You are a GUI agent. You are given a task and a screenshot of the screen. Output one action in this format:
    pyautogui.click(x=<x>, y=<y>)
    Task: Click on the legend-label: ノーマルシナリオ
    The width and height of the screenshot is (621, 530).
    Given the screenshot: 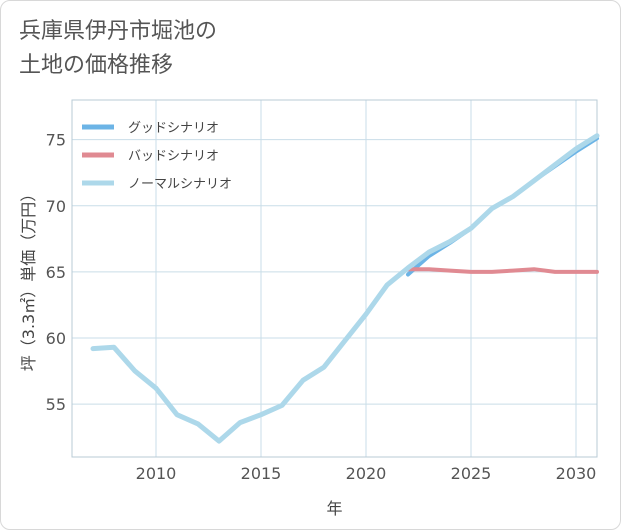 What is the action you would take?
    pyautogui.click(x=180, y=184)
    